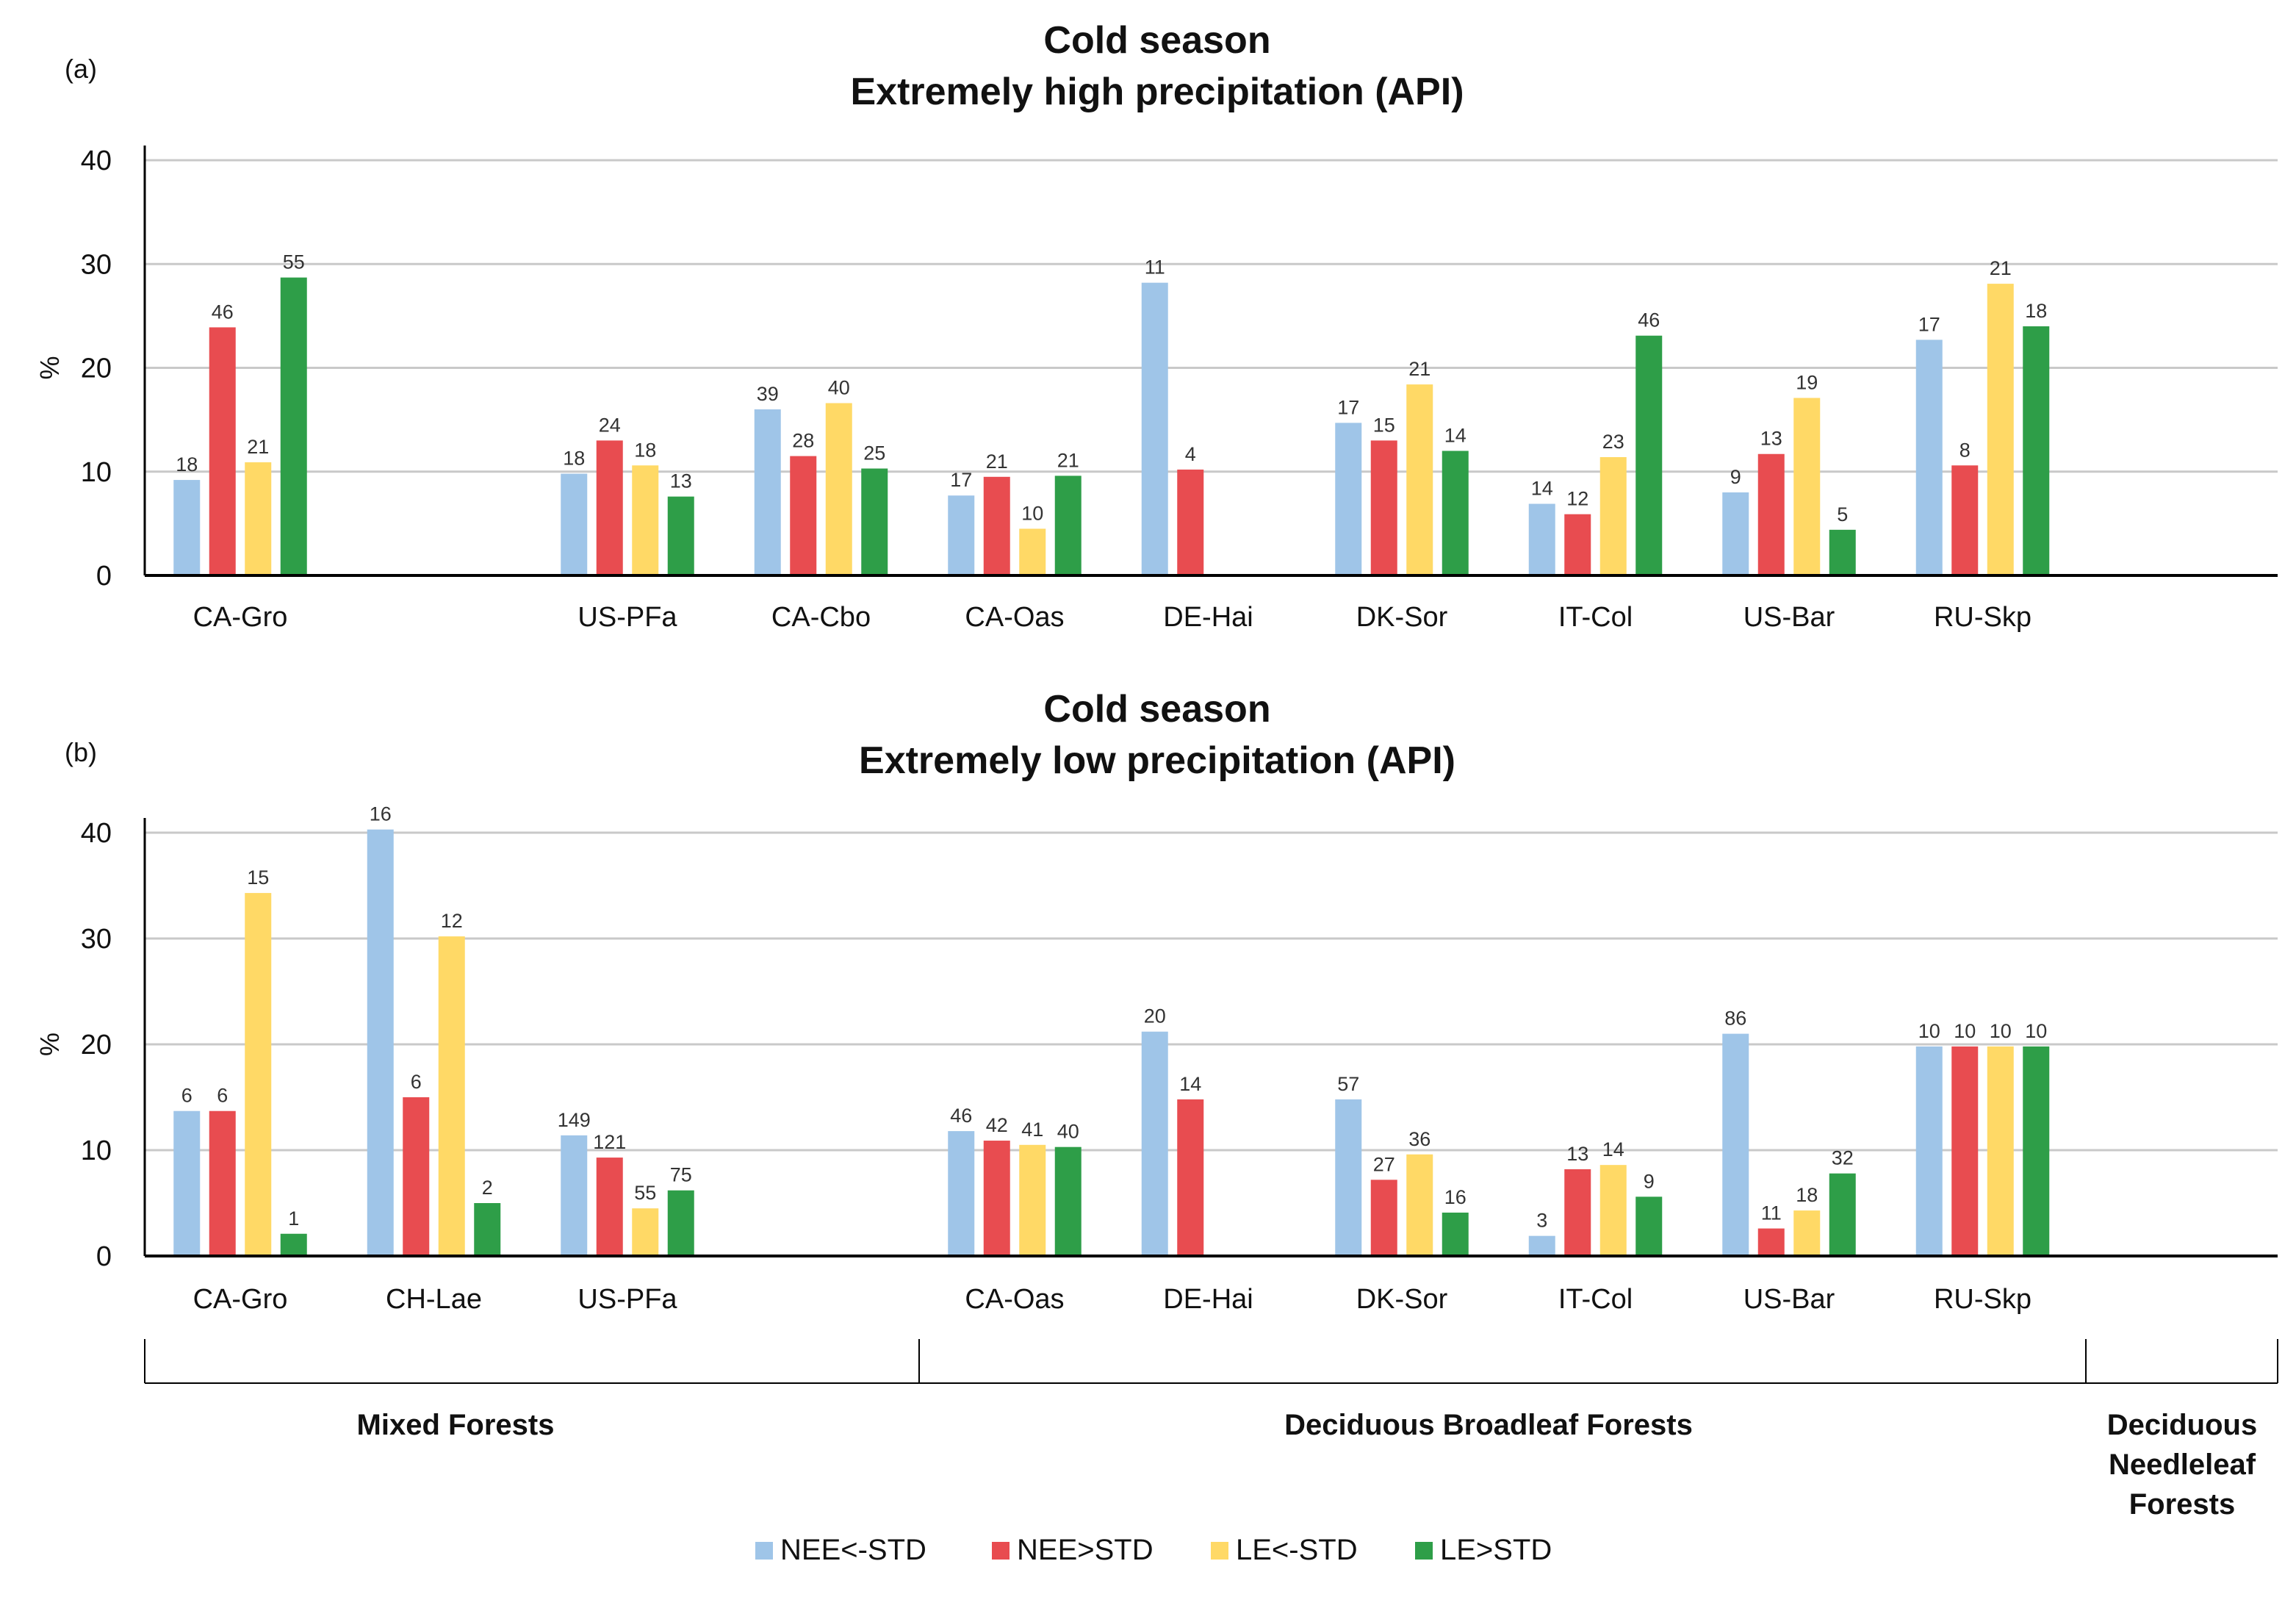  Describe the element at coordinates (1032, 1130) in the screenshot. I see `data-label: 41` at that location.